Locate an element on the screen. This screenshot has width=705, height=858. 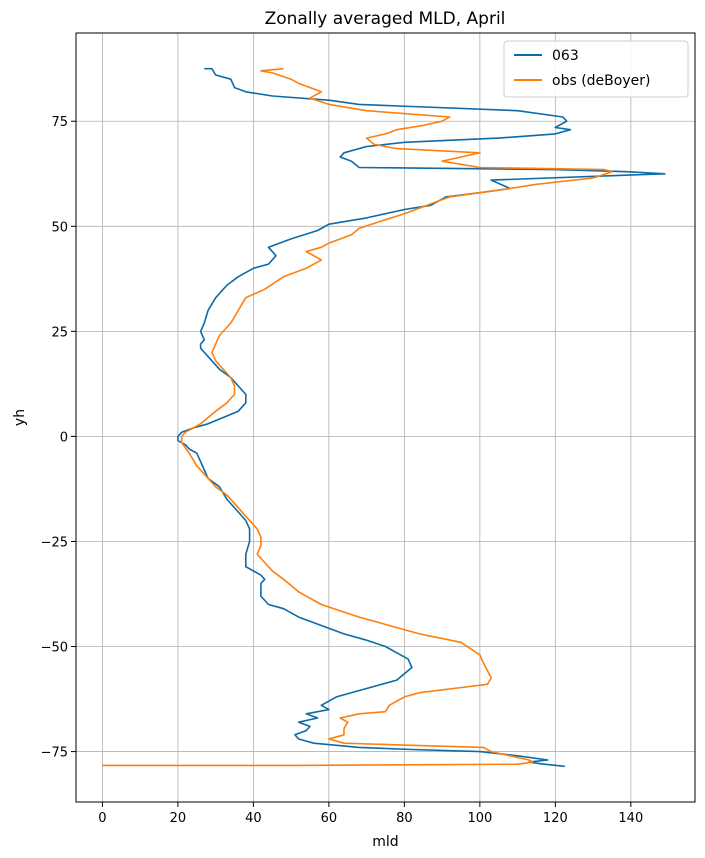
x-tick-label: 20 is located at coordinates (178, 818).